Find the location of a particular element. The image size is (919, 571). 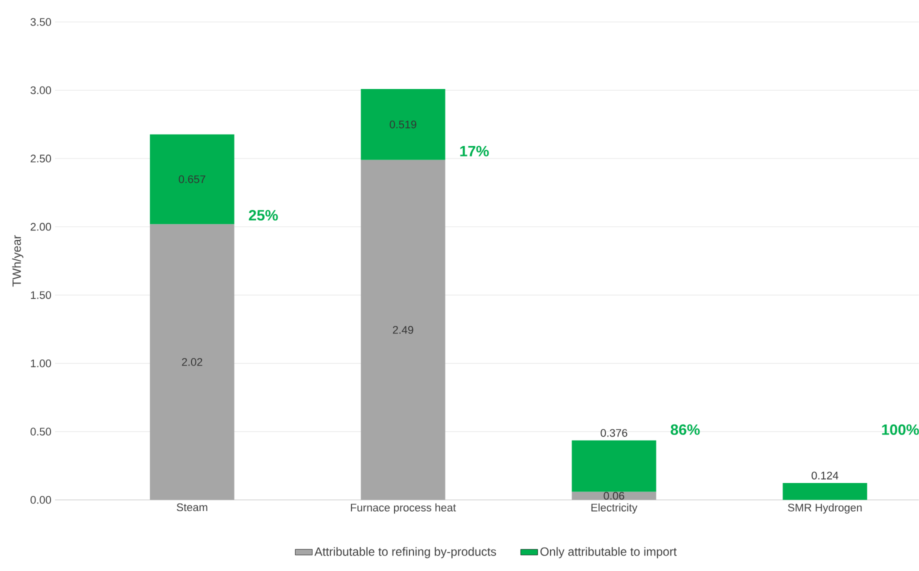

data-label: 0.519 is located at coordinates (403, 124).